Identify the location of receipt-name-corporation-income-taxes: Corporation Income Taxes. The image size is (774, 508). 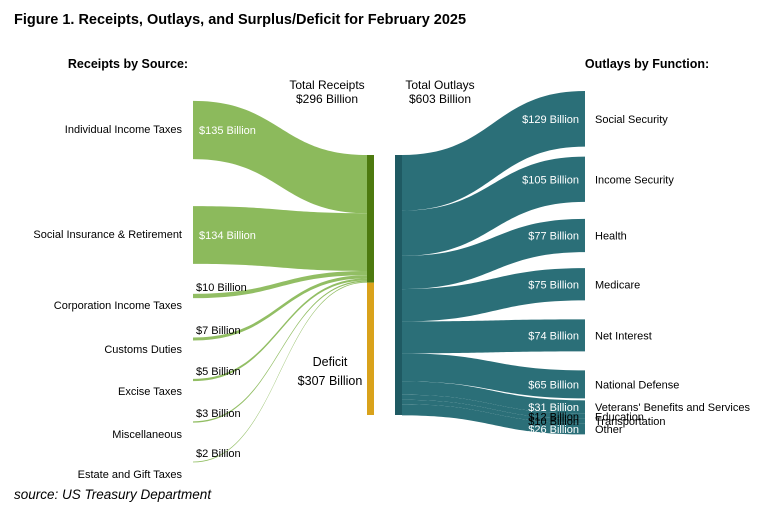
(118, 306).